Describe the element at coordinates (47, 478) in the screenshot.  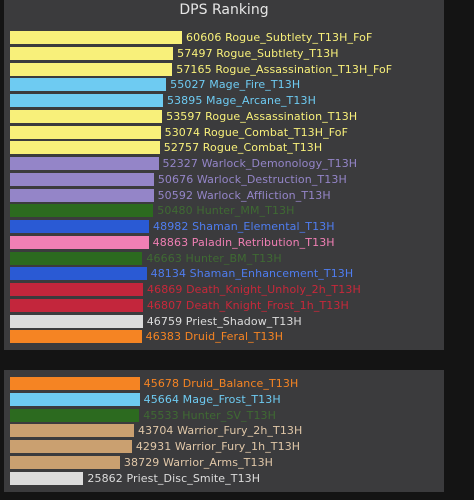
I see `bar-priest-disc-smite-t13h` at that location.